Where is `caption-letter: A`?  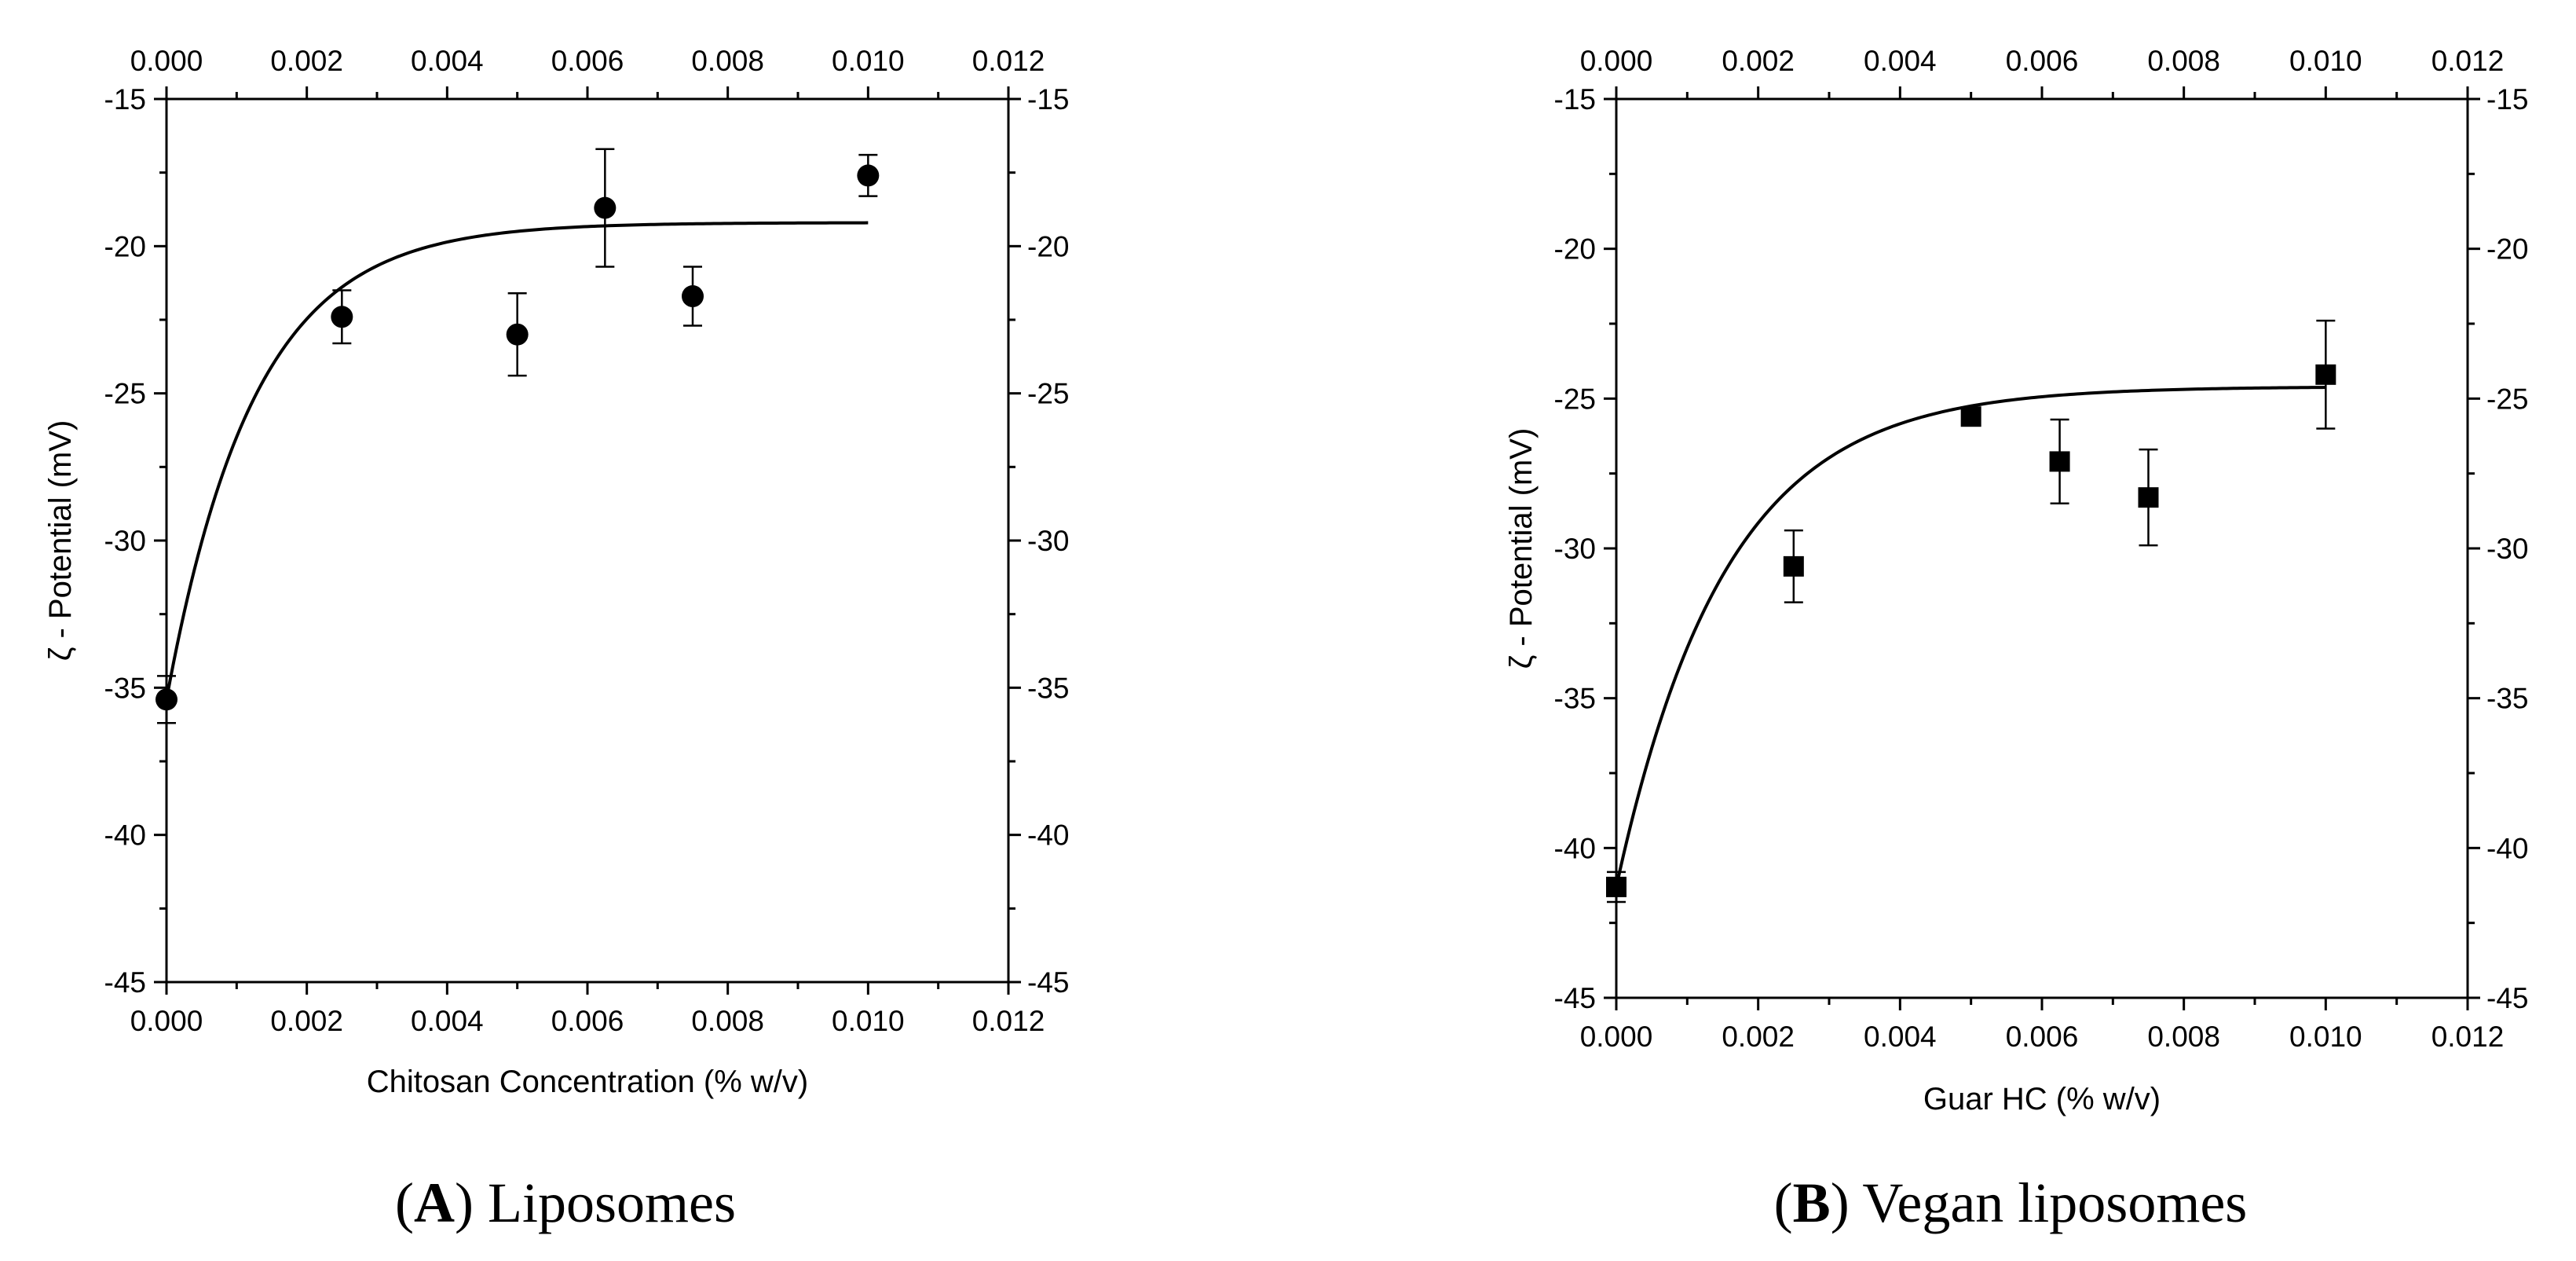 caption-letter: A is located at coordinates (435, 1202).